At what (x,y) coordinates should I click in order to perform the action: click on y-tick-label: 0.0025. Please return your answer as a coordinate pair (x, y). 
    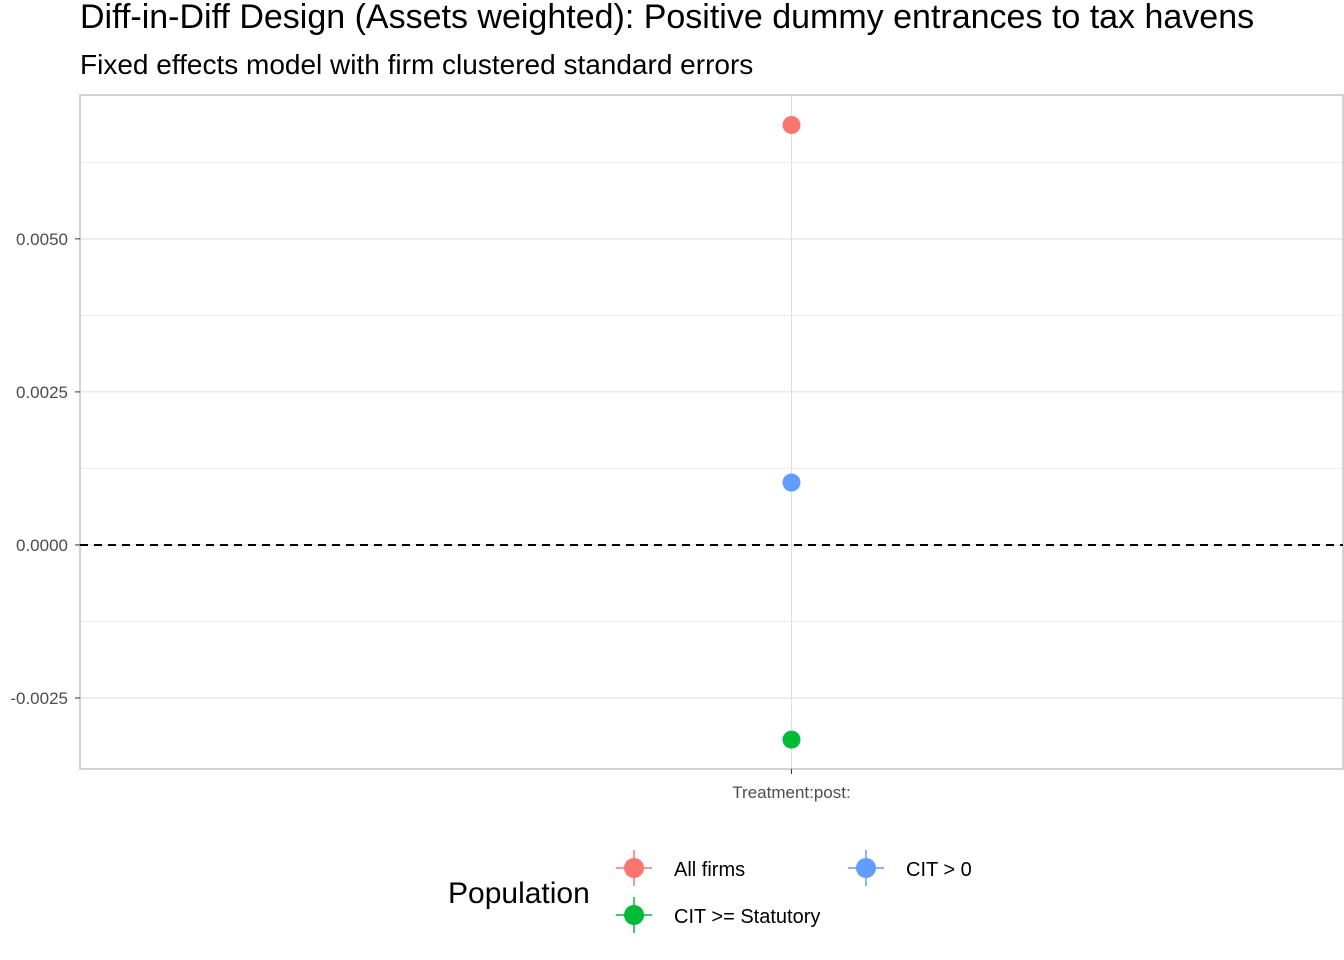
    Looking at the image, I should click on (42, 392).